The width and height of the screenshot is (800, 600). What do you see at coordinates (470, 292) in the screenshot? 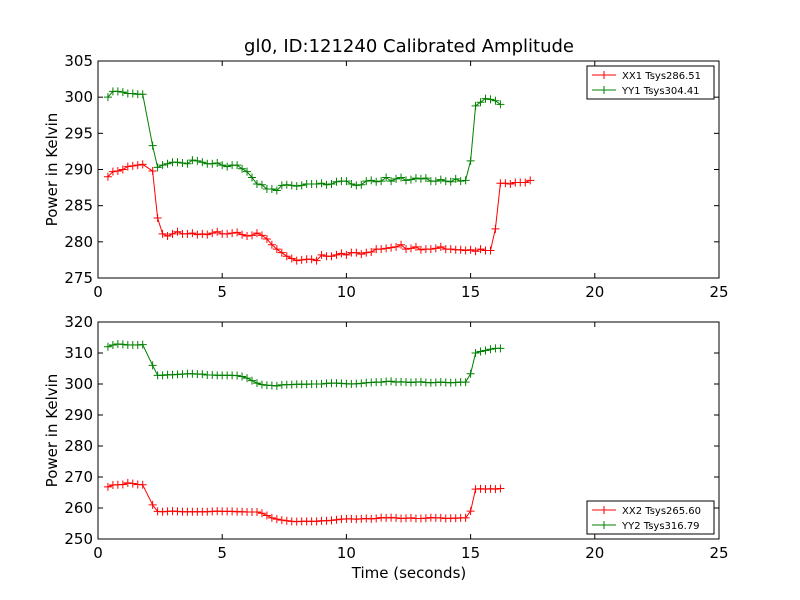
I see `x-tick-label: 15` at bounding box center [470, 292].